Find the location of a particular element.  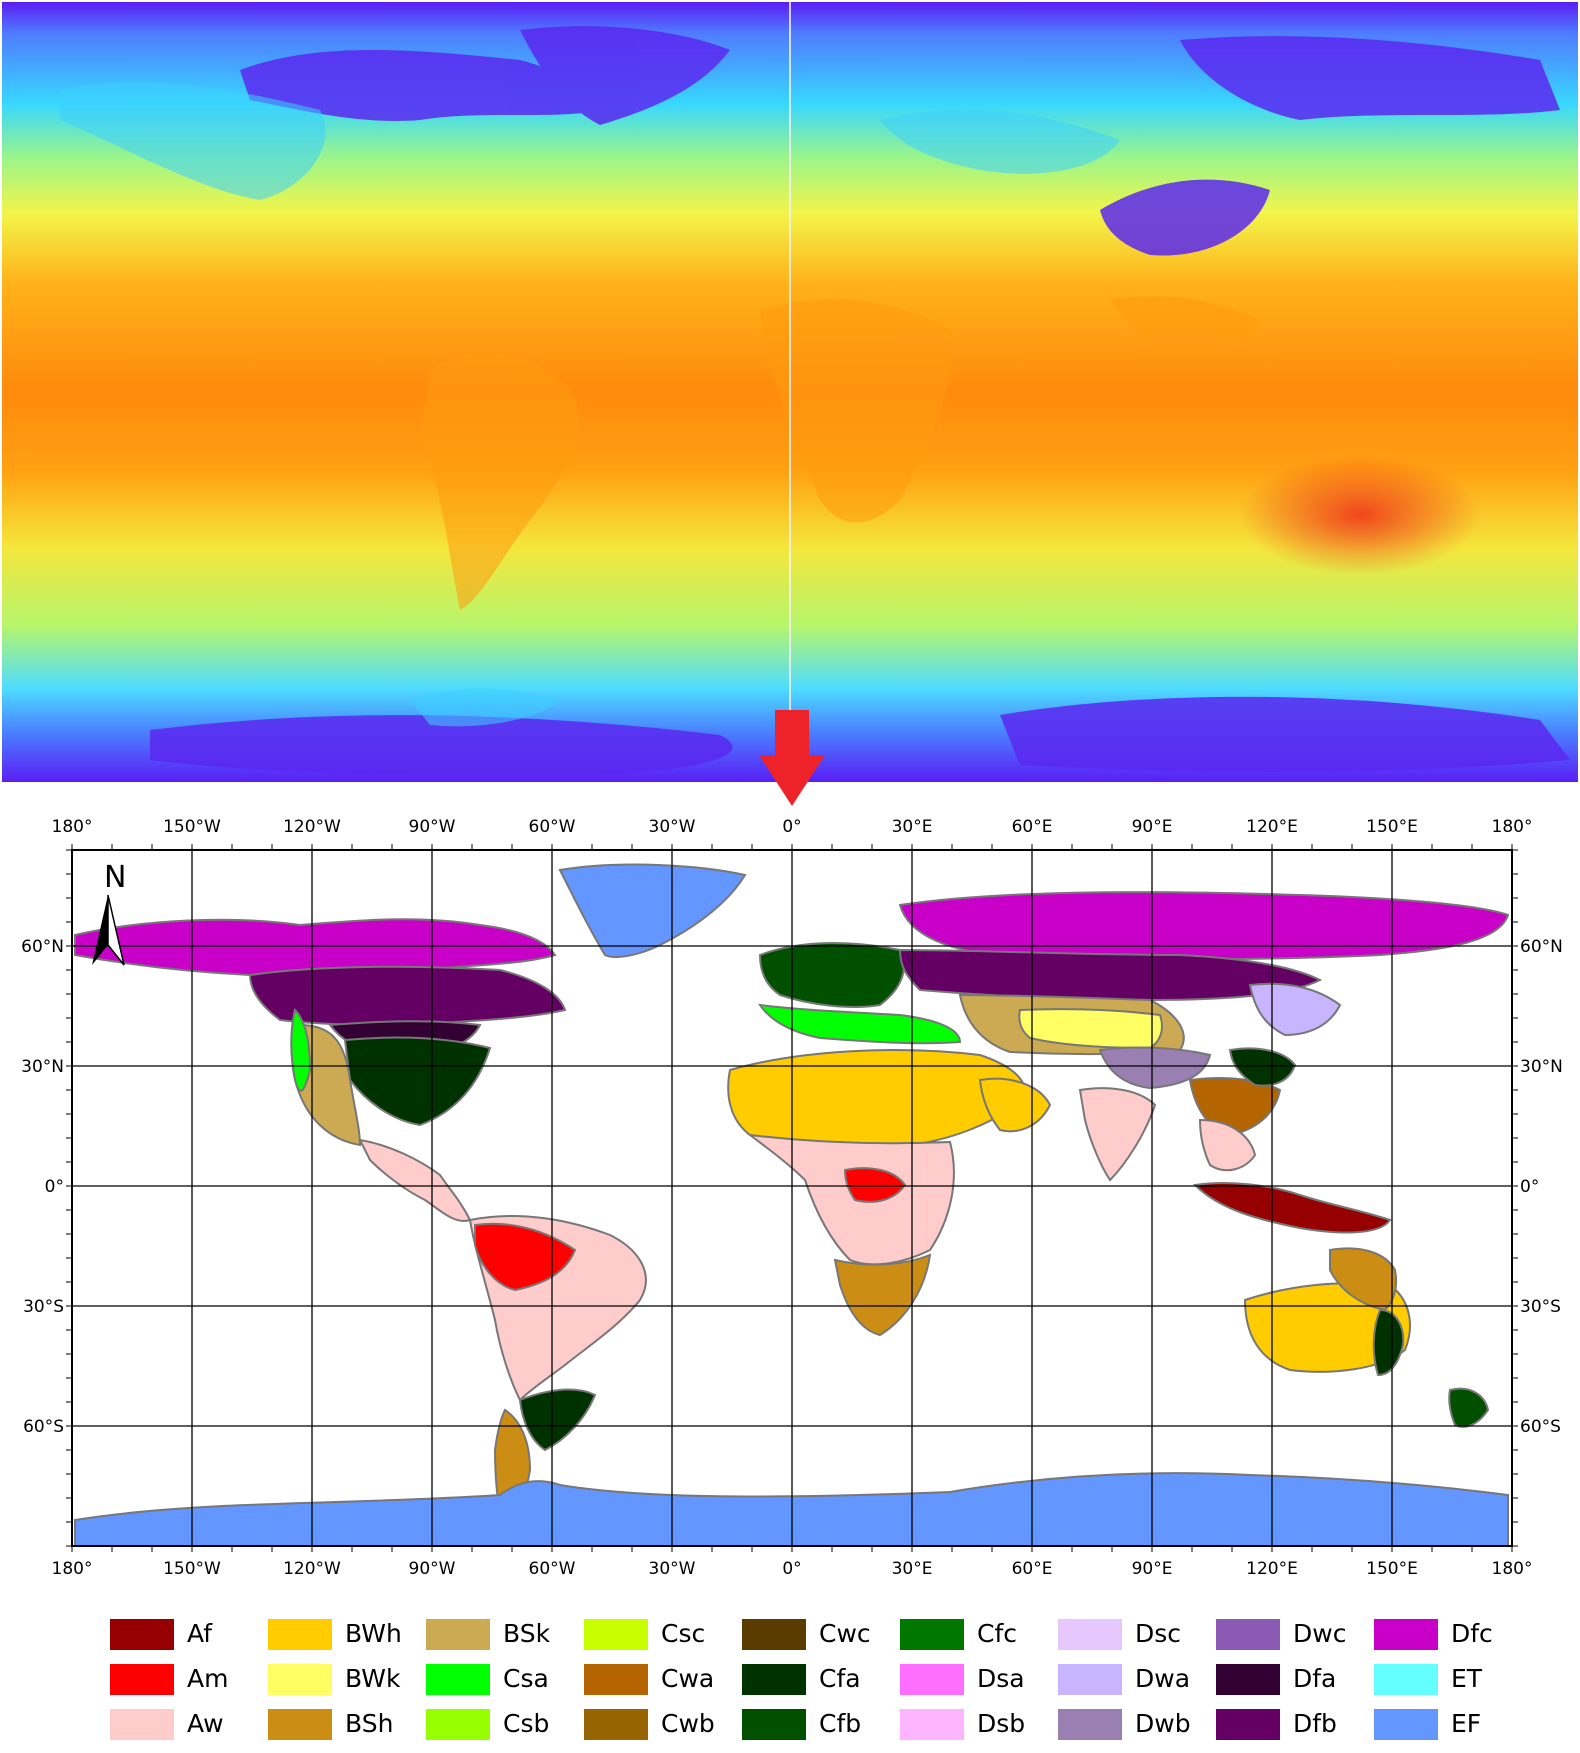

region-africa-aw is located at coordinates (850, 1199).